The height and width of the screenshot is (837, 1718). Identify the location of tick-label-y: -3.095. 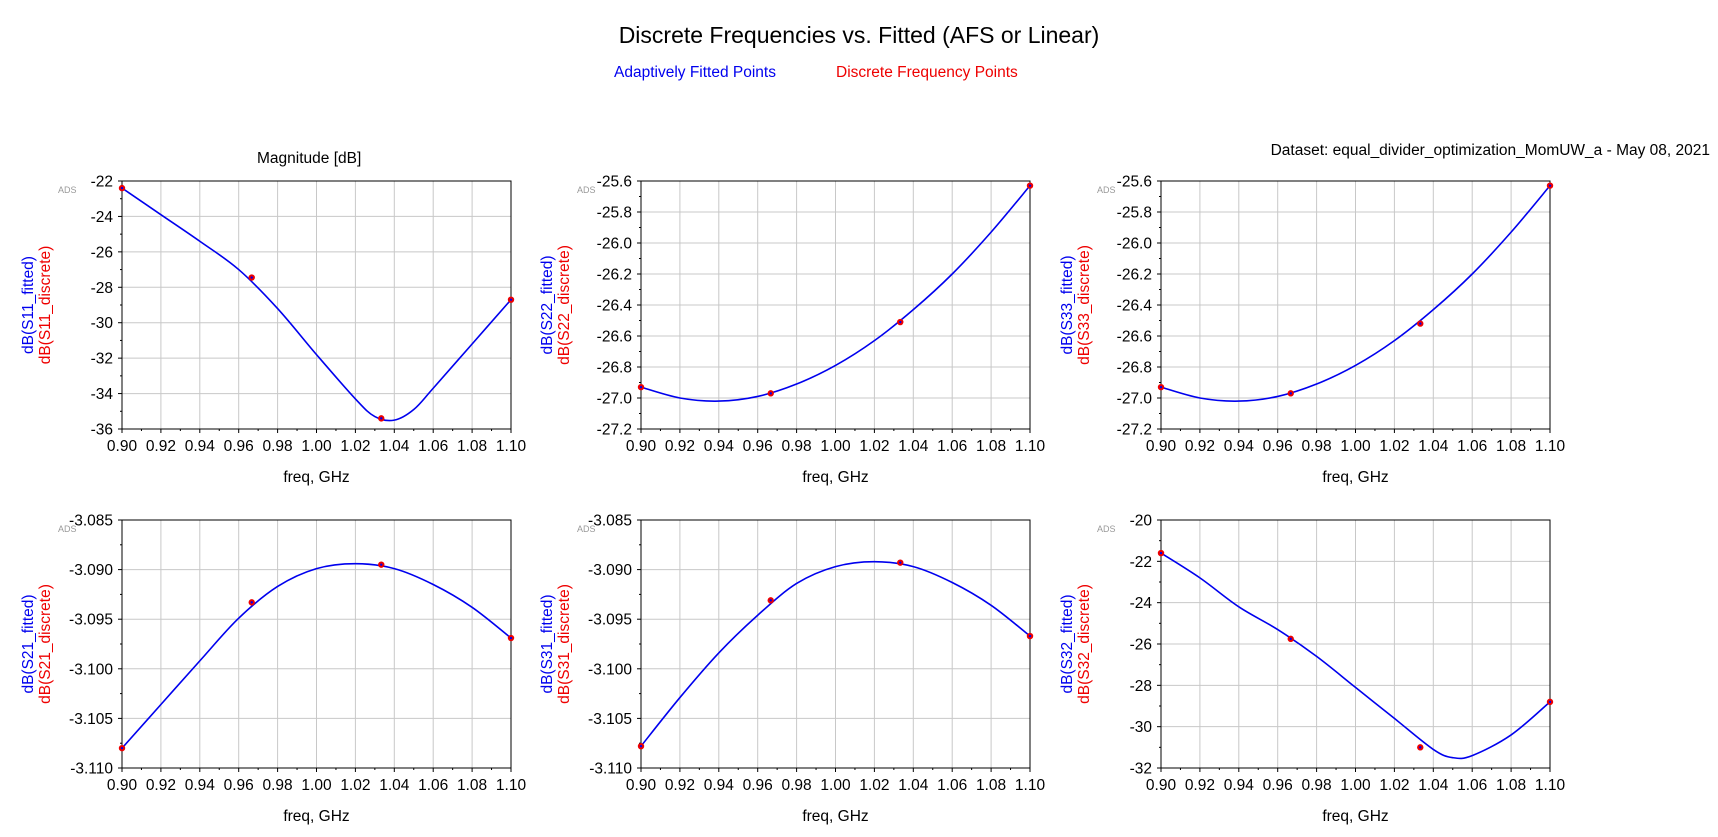
(610, 620).